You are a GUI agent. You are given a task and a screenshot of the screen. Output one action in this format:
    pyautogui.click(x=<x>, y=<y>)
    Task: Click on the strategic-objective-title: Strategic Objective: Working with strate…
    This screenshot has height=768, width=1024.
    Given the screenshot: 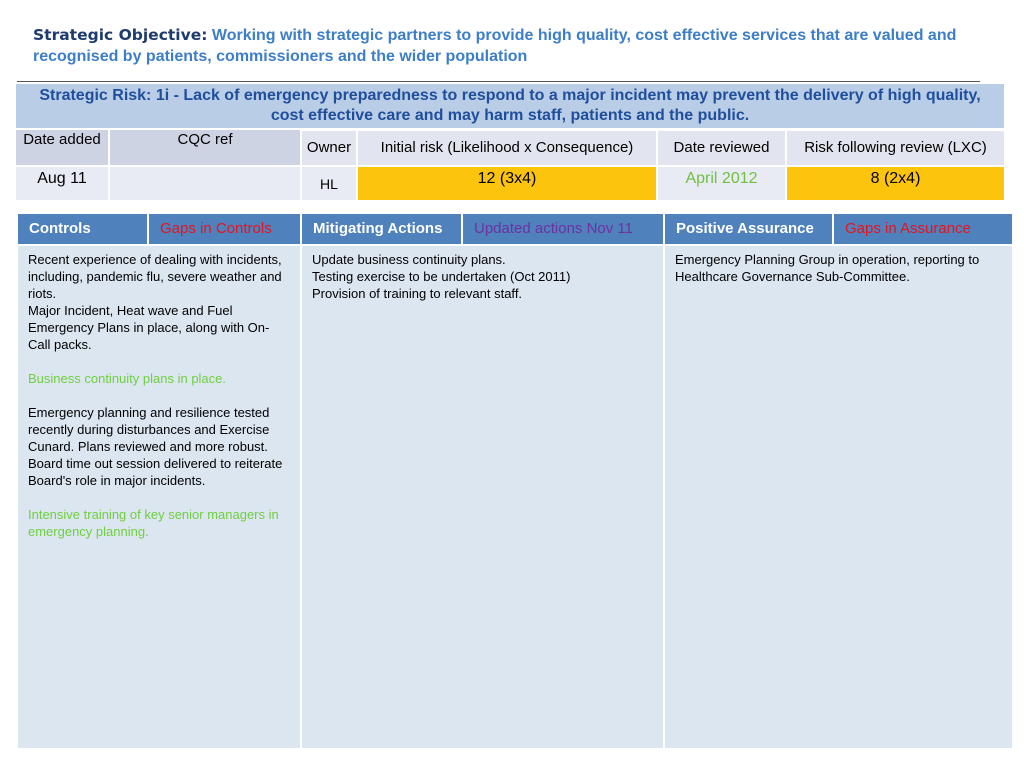 What is the action you would take?
    pyautogui.click(x=513, y=46)
    